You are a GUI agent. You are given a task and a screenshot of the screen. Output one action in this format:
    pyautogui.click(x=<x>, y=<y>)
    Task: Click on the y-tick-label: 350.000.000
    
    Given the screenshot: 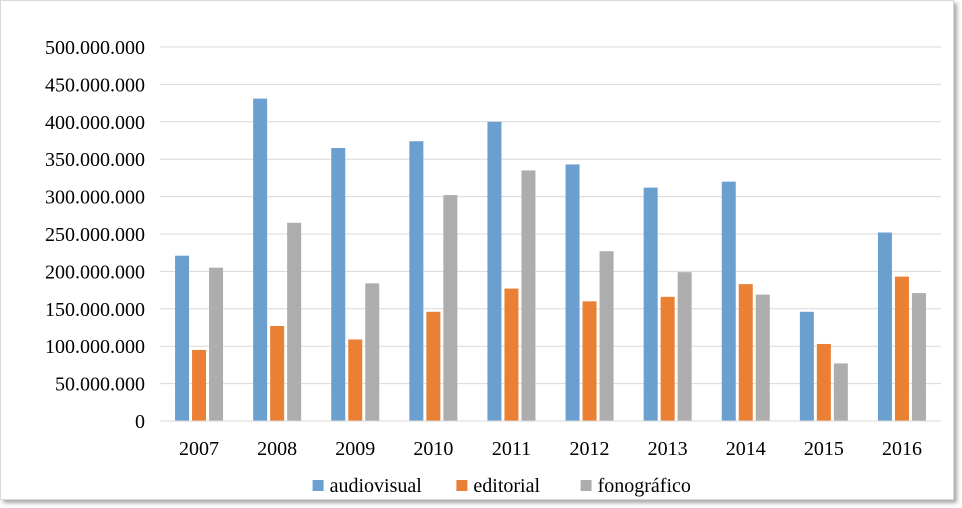 What is the action you would take?
    pyautogui.click(x=95, y=160)
    